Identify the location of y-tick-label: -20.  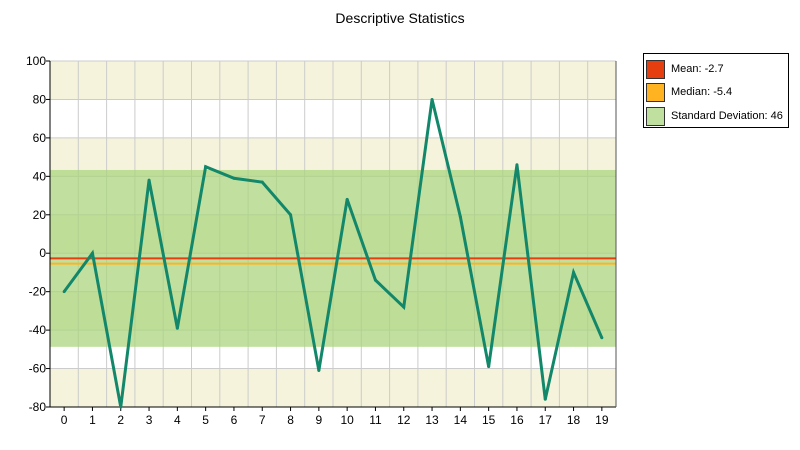
(38, 292).